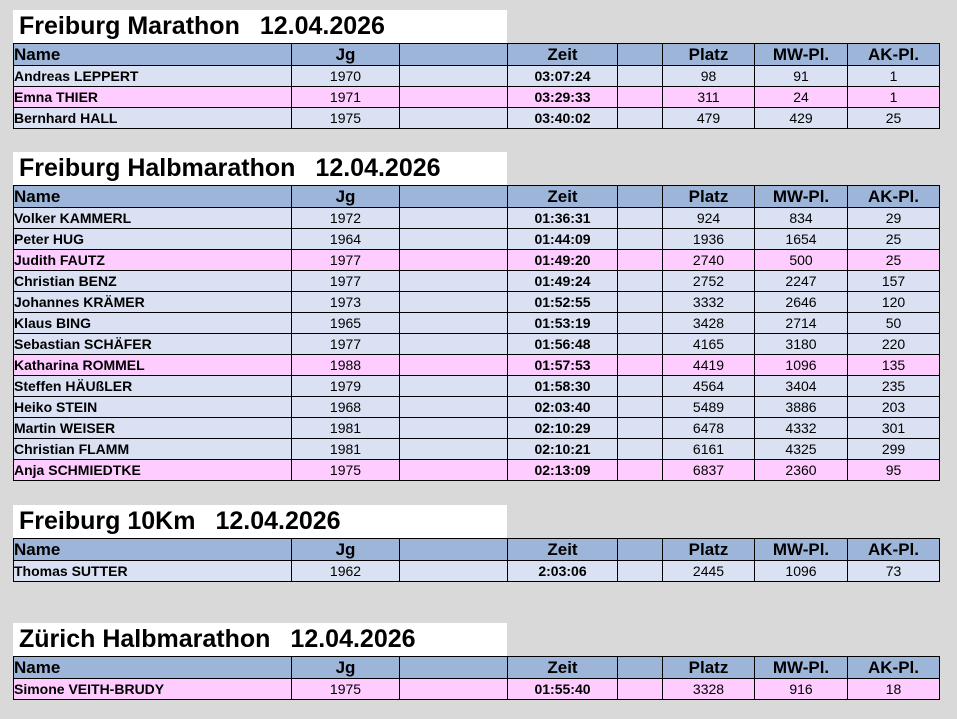 The image size is (957, 719). What do you see at coordinates (476, 470) in the screenshot?
I see `result-row: Anja SCHMIEDTKE 1975 02:13:09 6837 2360 95` at bounding box center [476, 470].